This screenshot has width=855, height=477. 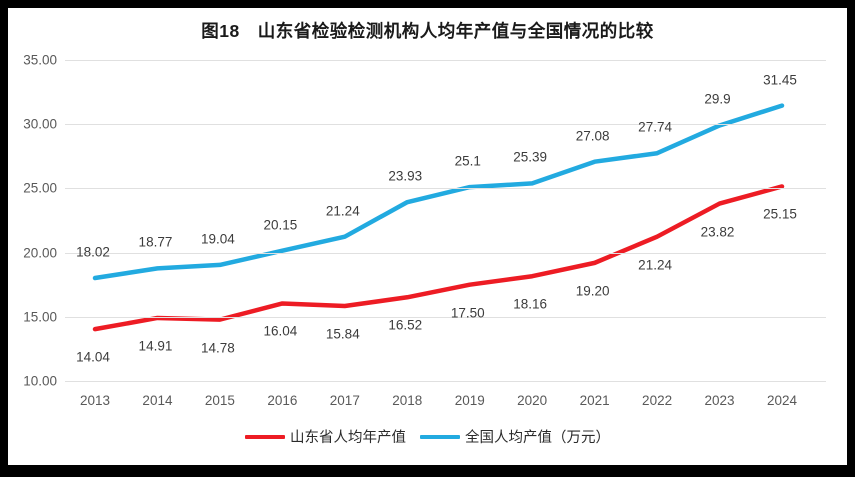 I want to click on x-axis-tick-label: 2022, so click(x=657, y=400).